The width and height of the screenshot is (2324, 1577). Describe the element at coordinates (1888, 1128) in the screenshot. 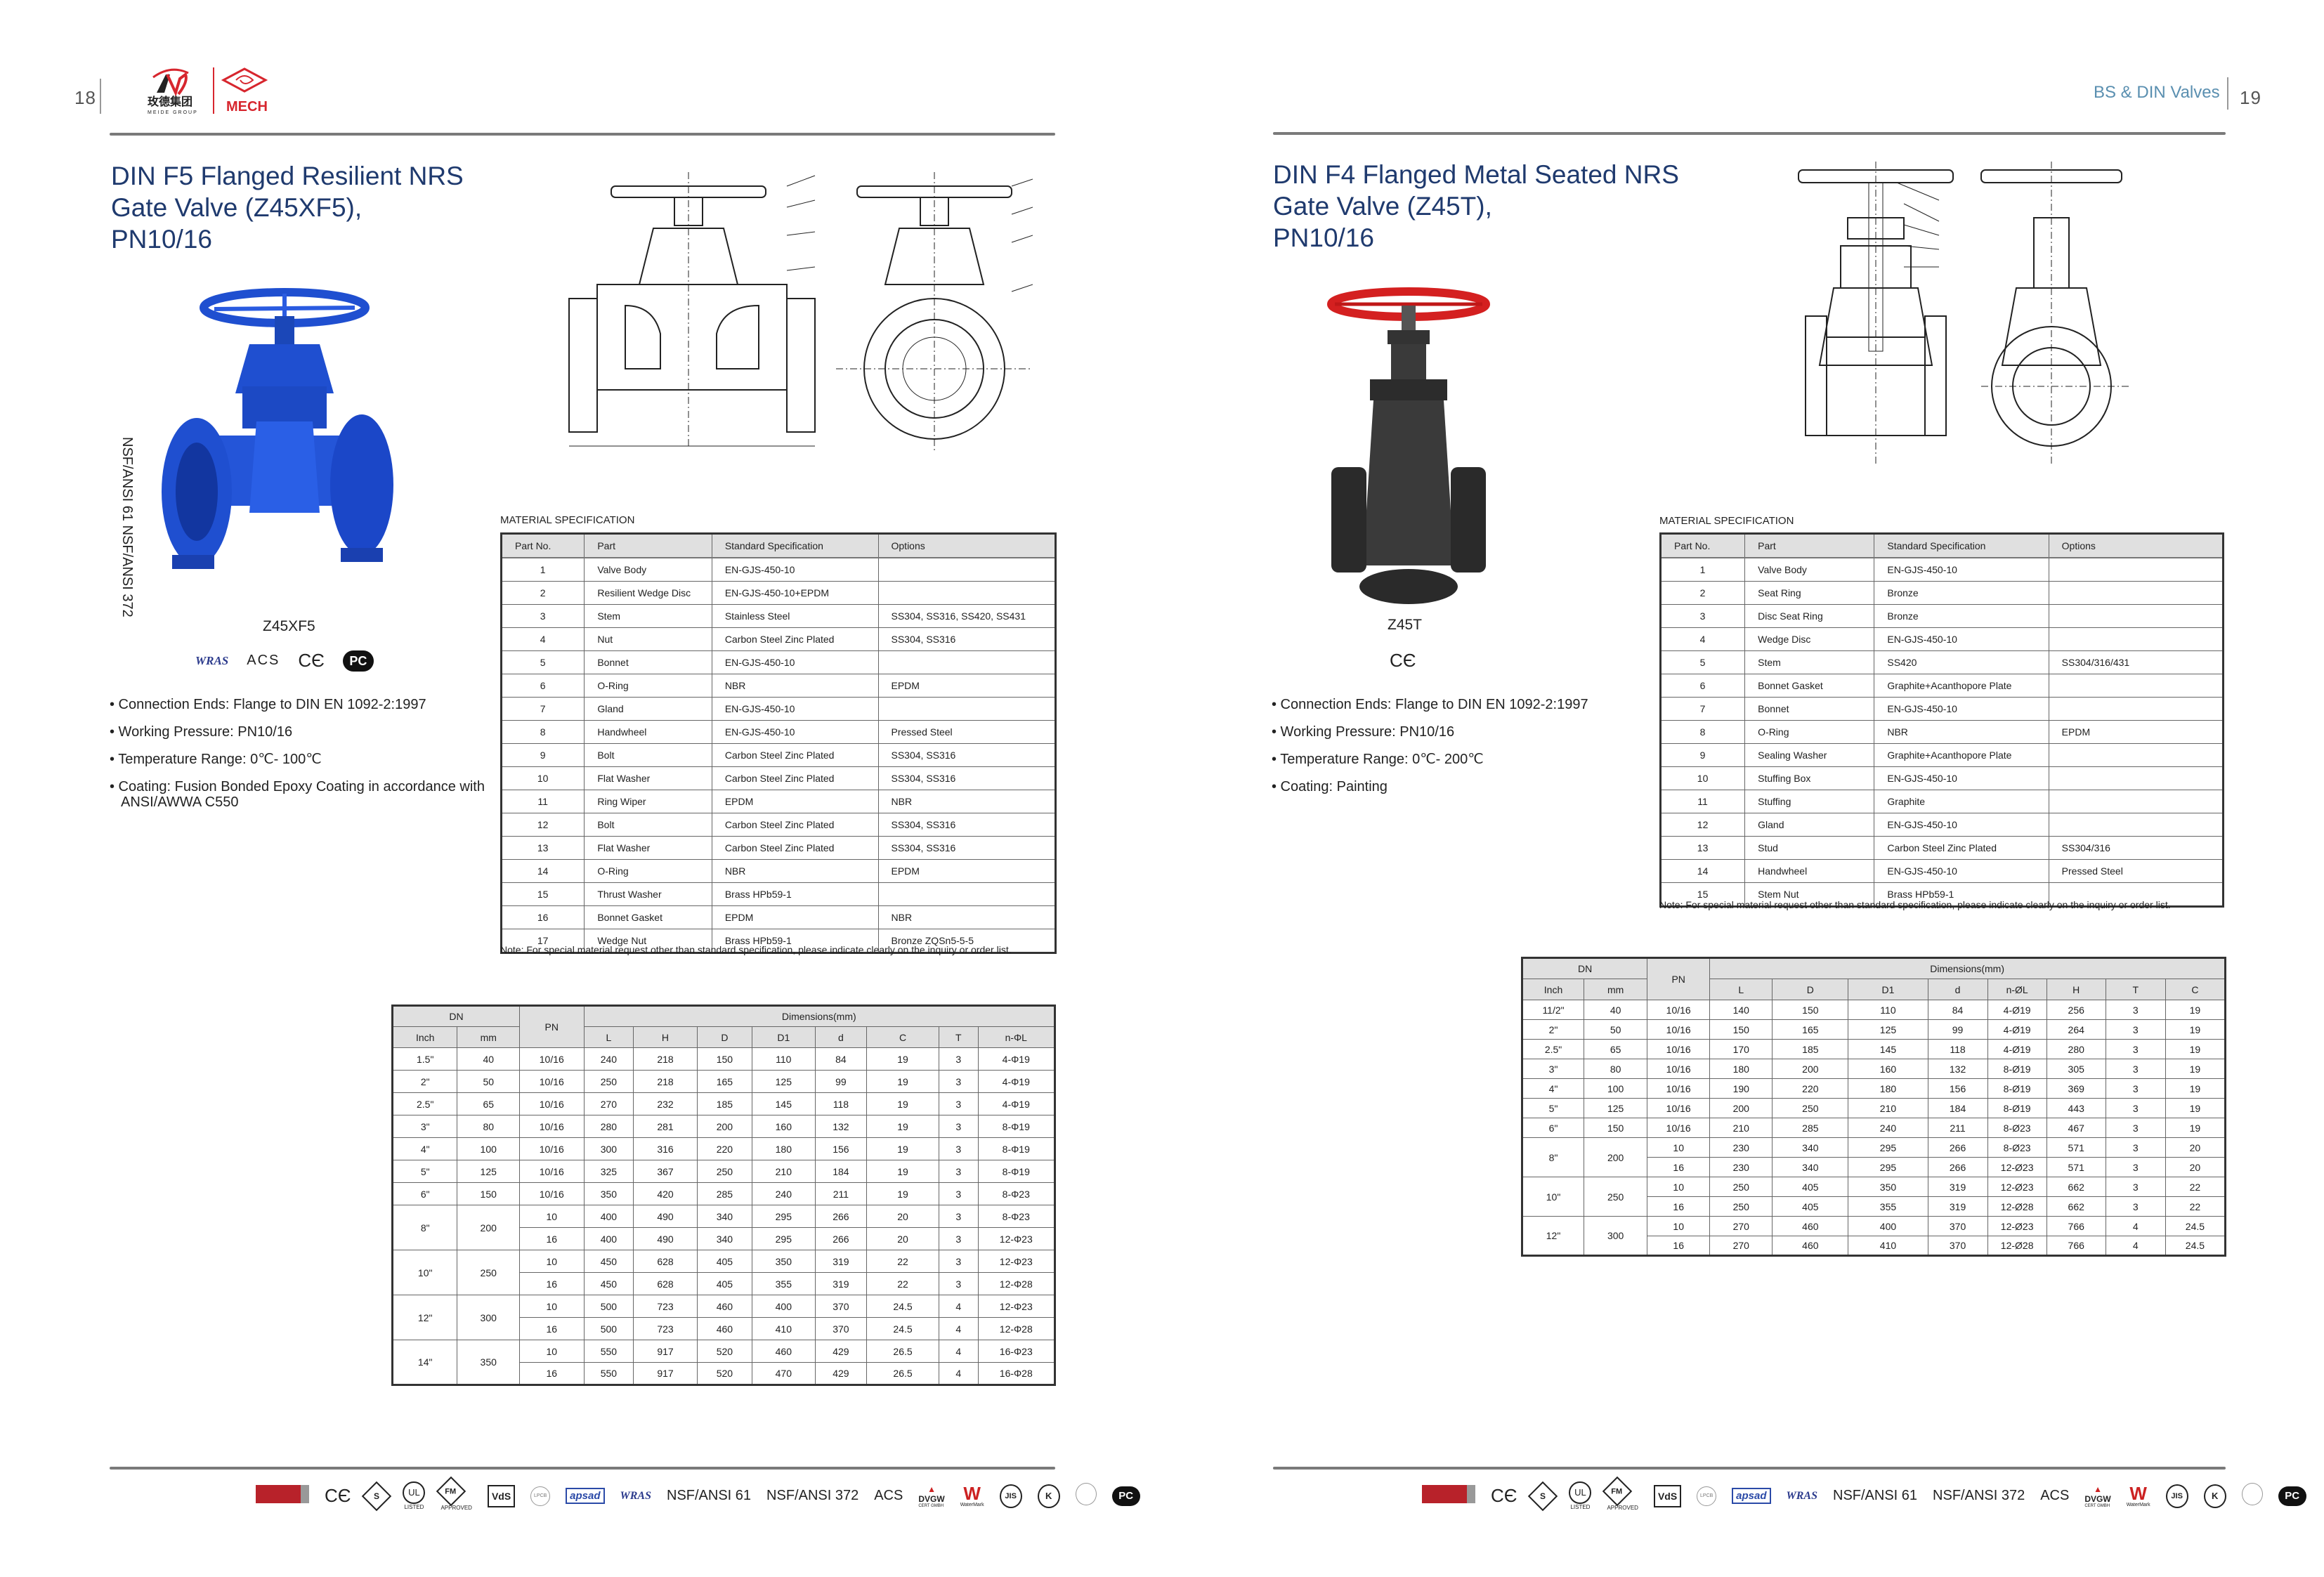

I see `cell-dimension-value: 240` at that location.